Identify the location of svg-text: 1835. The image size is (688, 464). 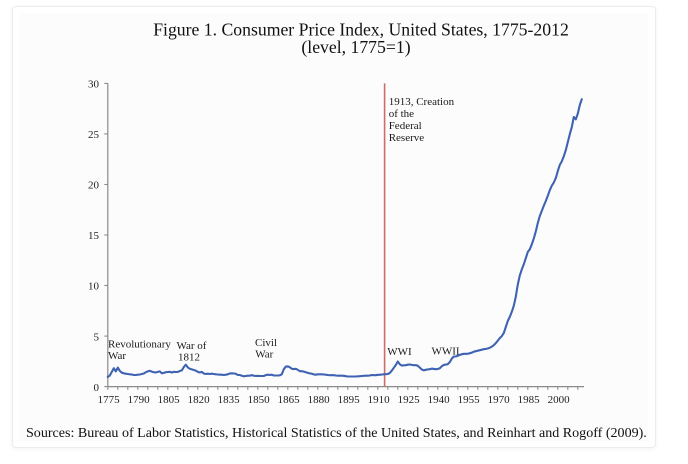
(229, 400).